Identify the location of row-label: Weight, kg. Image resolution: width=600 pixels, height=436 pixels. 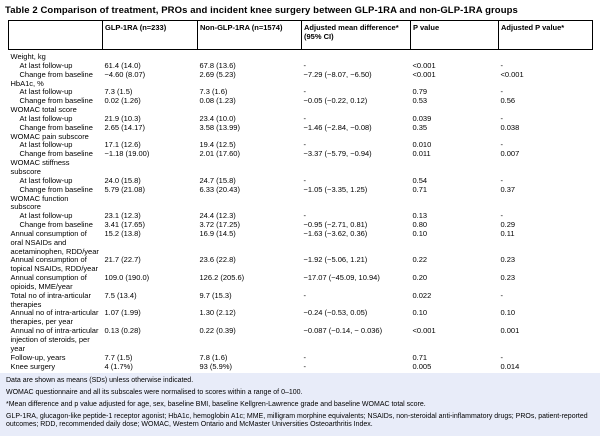
(28, 56).